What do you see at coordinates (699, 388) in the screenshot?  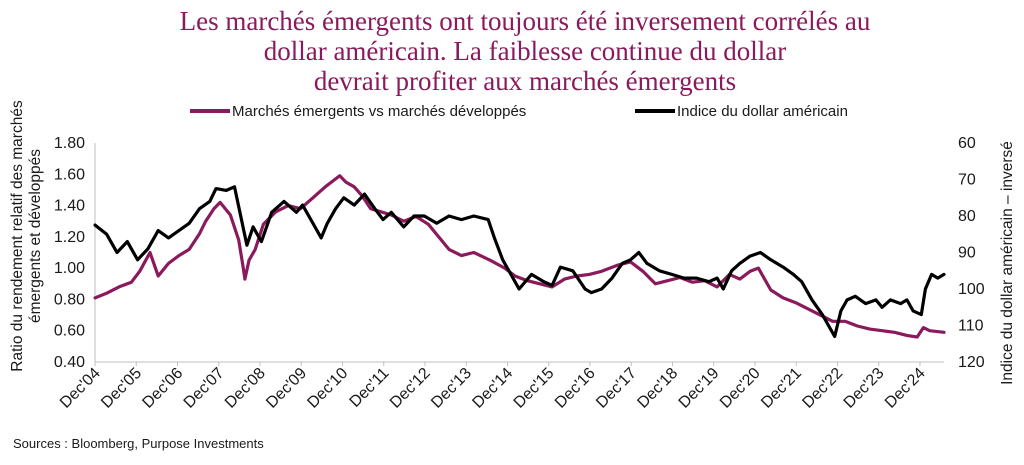 I see `x-tick-label: Dec'19` at bounding box center [699, 388].